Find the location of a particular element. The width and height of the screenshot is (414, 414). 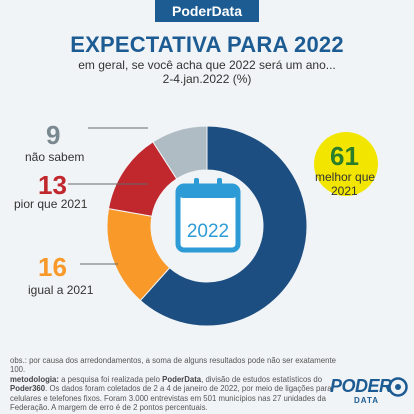

metodologia-label: metodologia: is located at coordinates (34, 379).